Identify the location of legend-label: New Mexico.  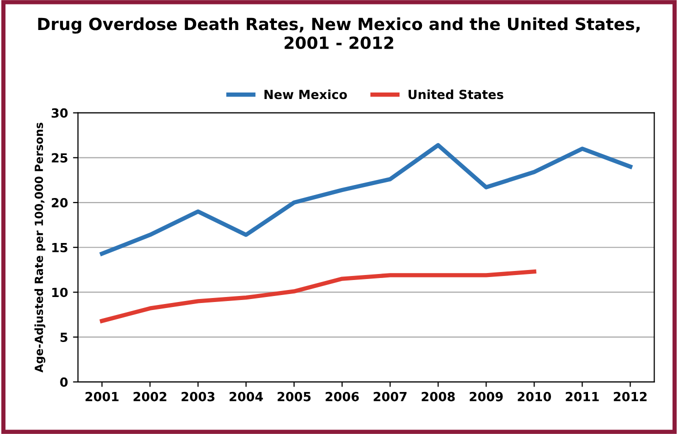
(305, 94).